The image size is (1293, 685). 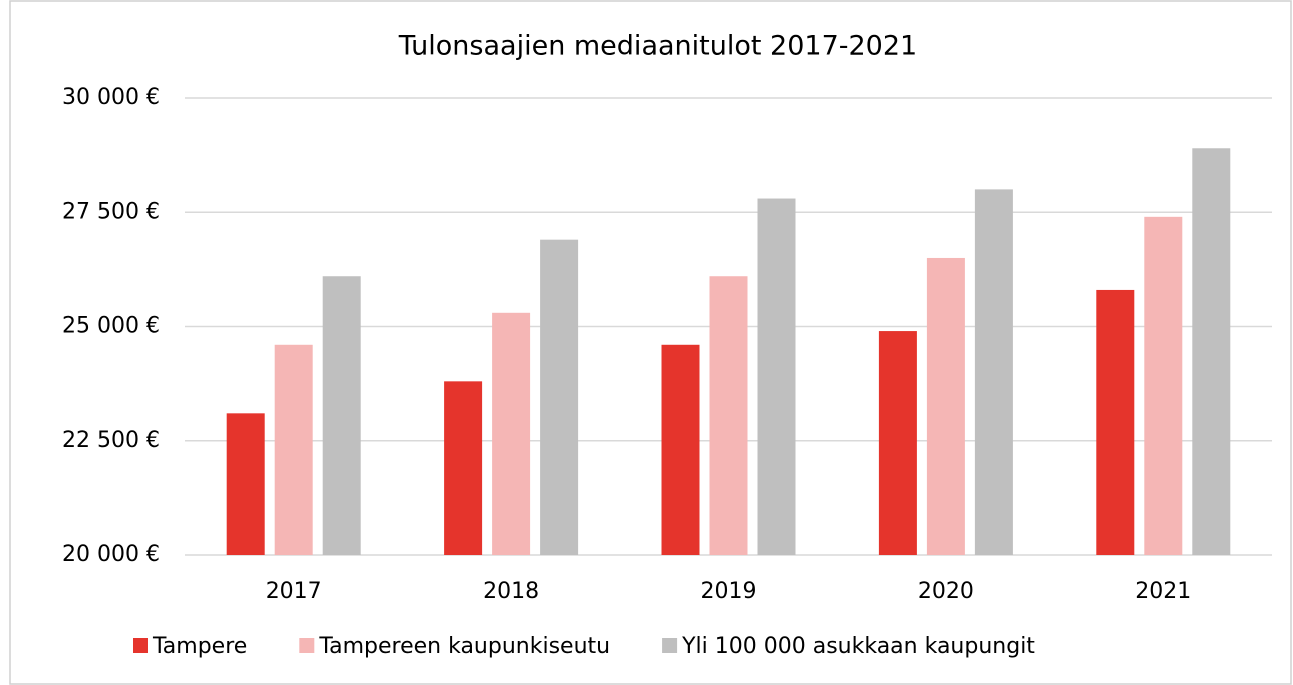 What do you see at coordinates (729, 591) in the screenshot?
I see `x-tick-label: 2019` at bounding box center [729, 591].